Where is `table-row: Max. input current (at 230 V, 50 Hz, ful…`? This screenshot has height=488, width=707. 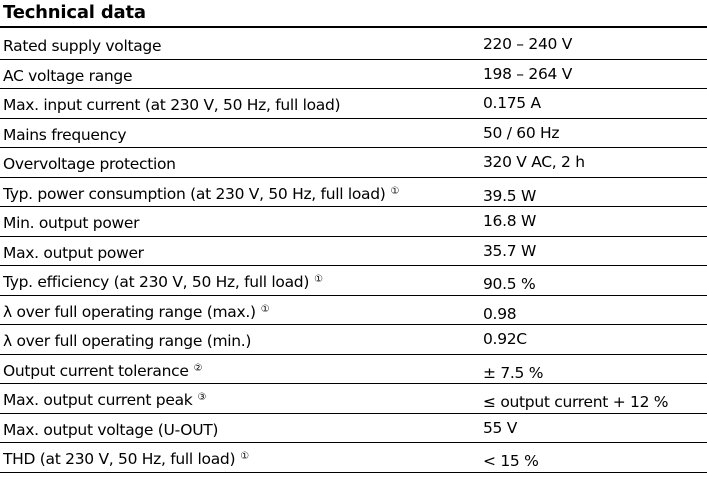
table-row: Max. input current (at 230 V, 50 Hz, ful… is located at coordinates (353, 104).